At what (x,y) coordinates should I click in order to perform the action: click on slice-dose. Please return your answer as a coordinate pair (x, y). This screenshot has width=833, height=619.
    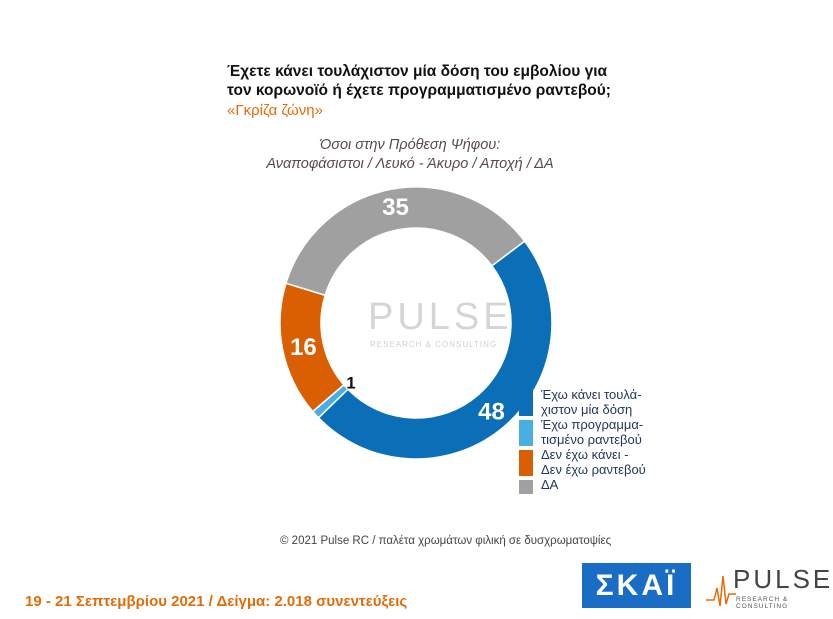
    Looking at the image, I should click on (435, 350).